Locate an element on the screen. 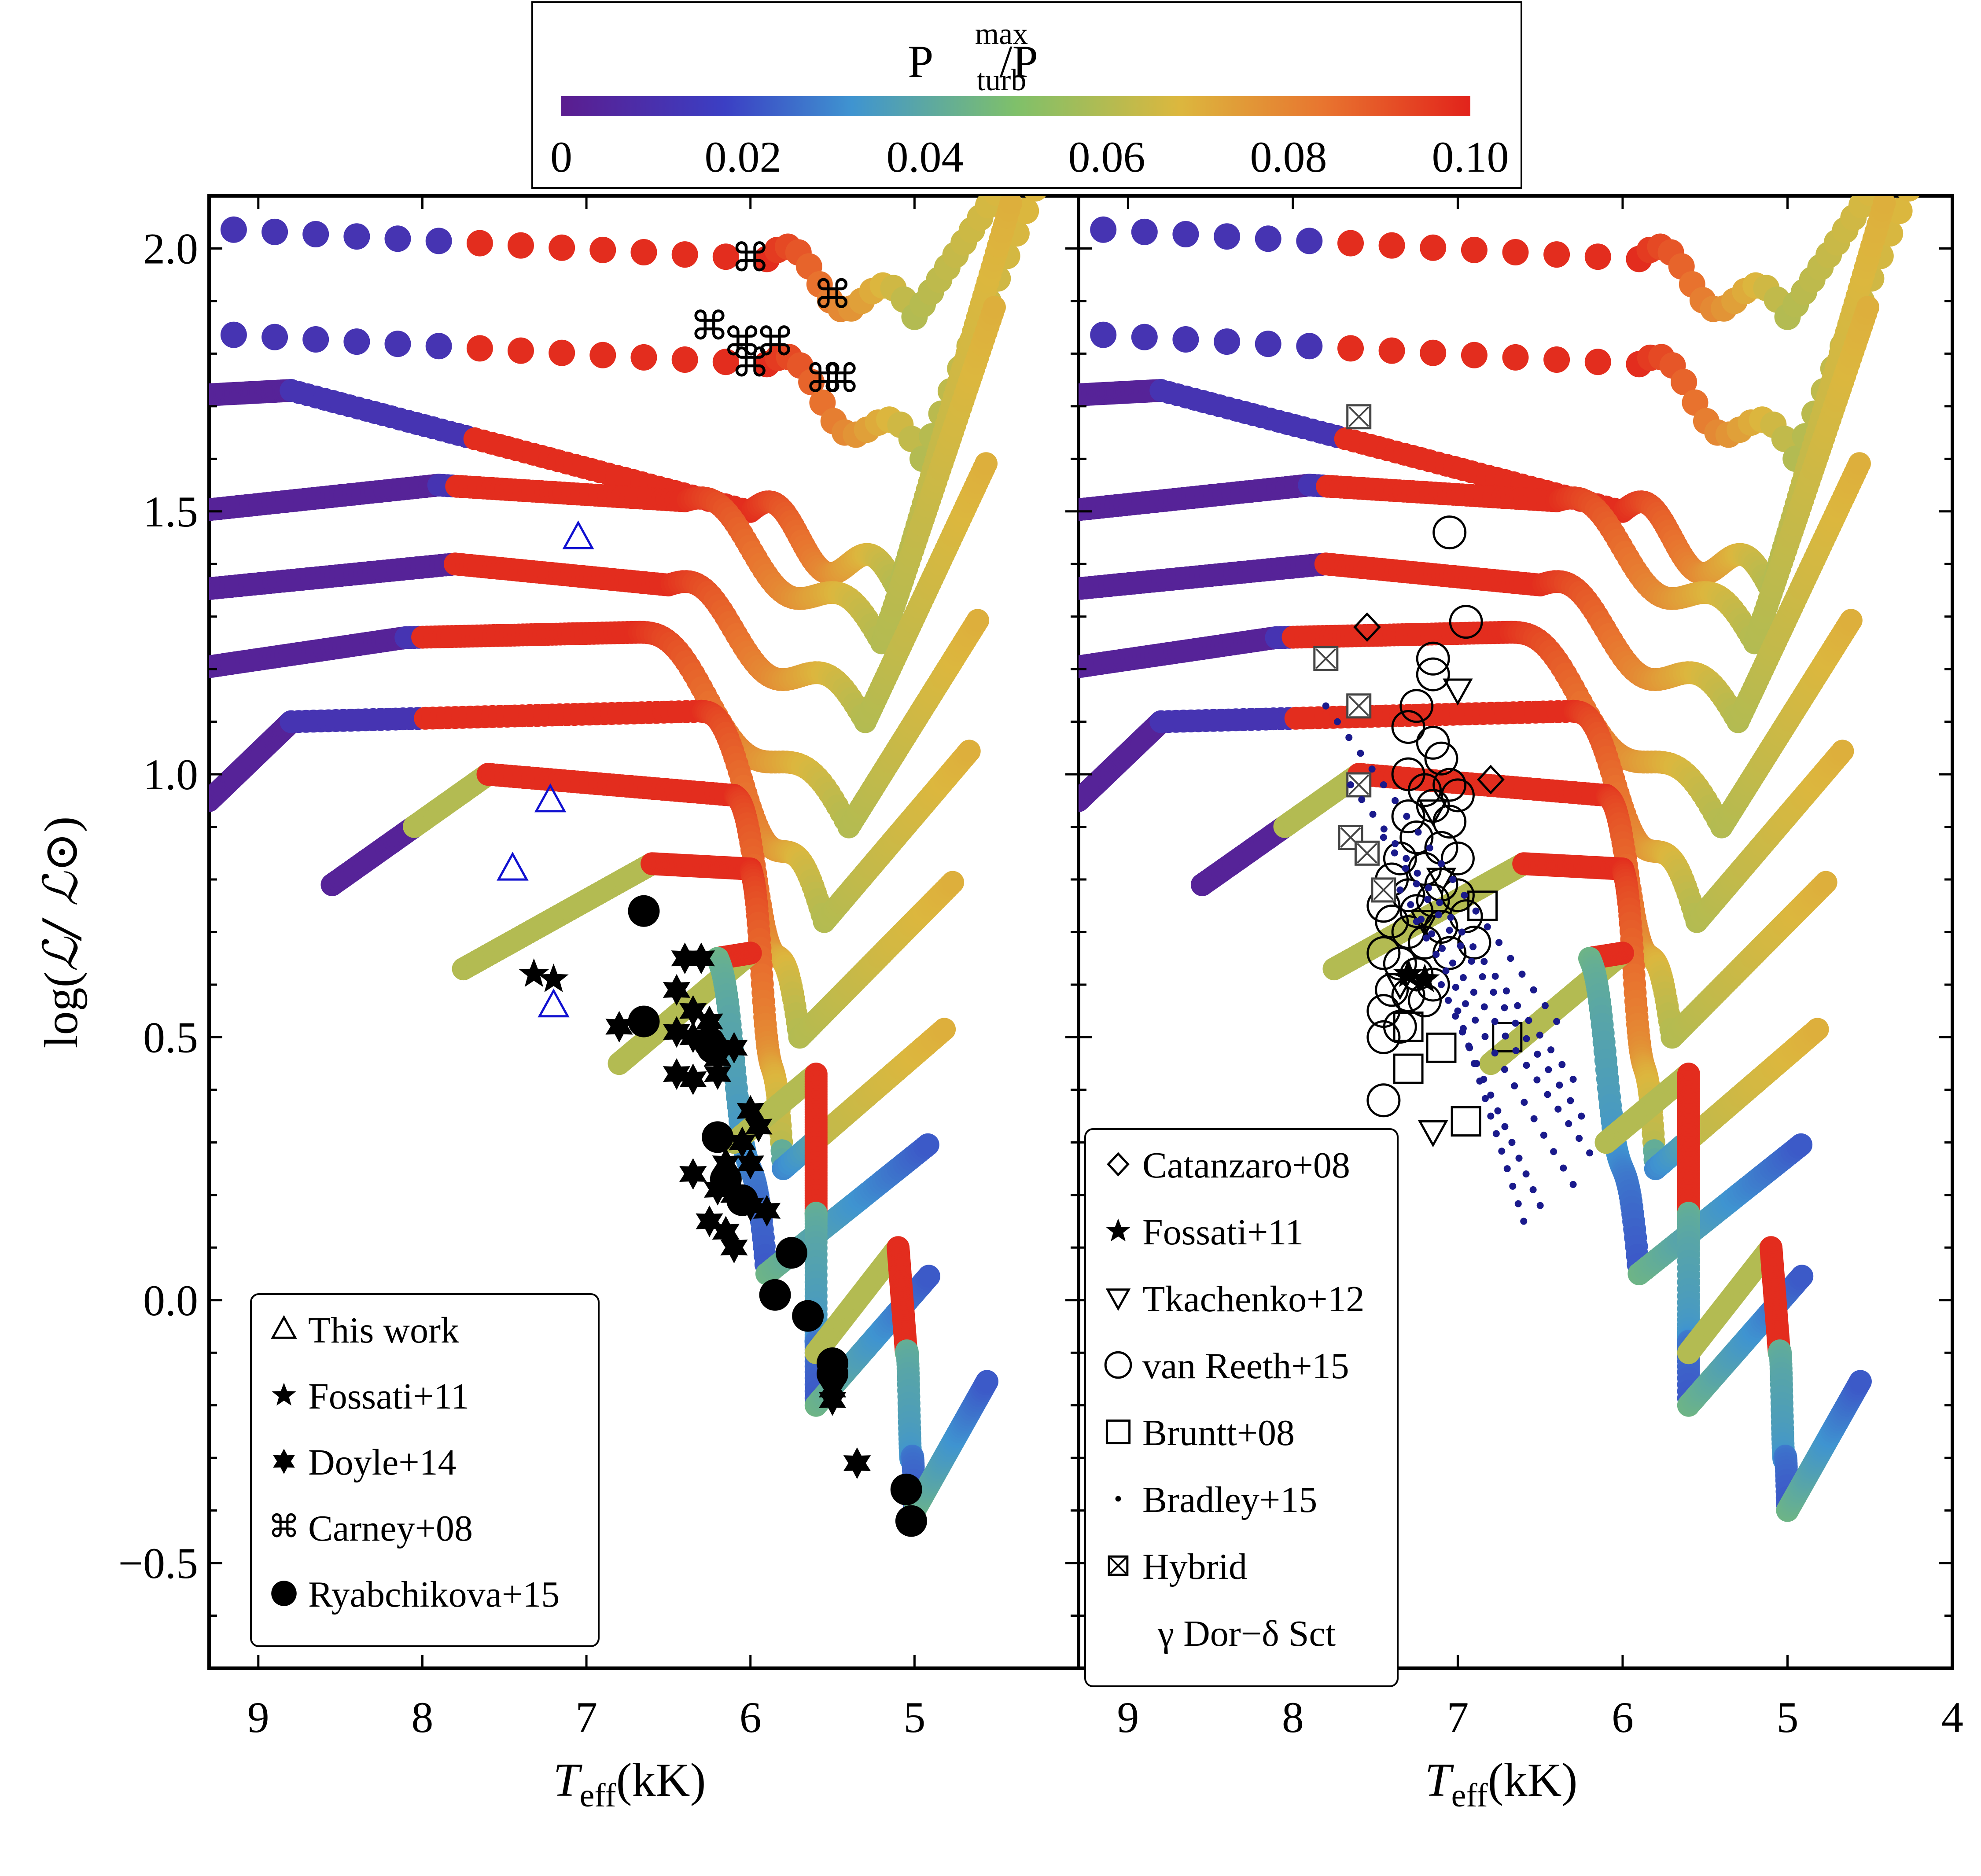  colorbar-tick-label: 0 is located at coordinates (561, 156).